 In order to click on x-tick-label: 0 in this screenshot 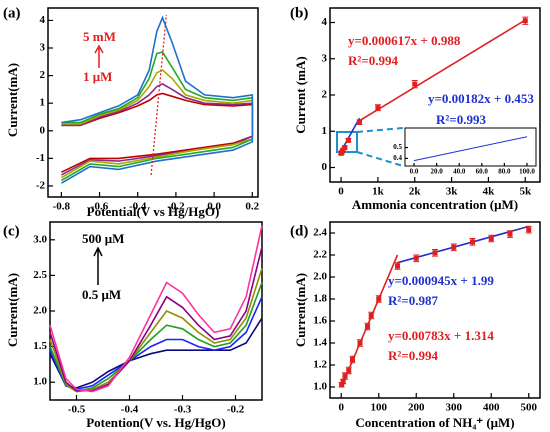, I will do `click(342, 408)`.